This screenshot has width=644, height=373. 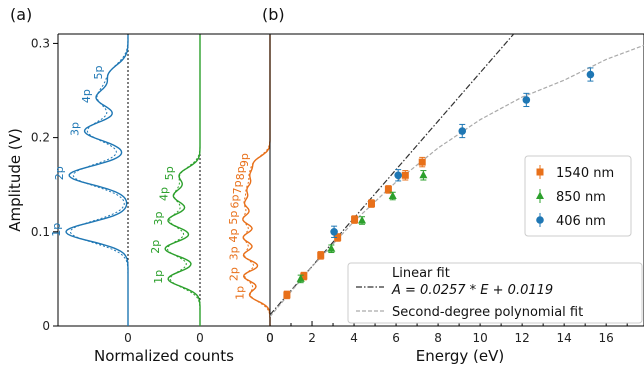 What do you see at coordinates (472, 290) in the screenshot?
I see `legend-linear-fit-equation: A = 0.0257 * E + 0.0119` at bounding box center [472, 290].